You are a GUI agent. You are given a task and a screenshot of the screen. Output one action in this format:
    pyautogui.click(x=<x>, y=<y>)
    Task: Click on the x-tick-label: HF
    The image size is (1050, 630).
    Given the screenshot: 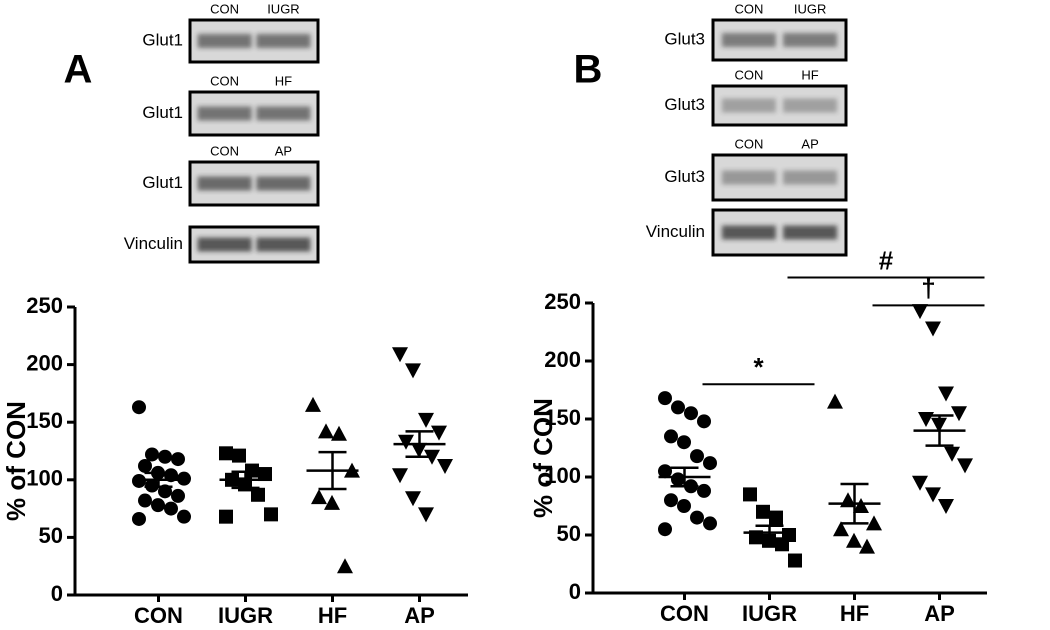 What is the action you would take?
    pyautogui.click(x=854, y=613)
    